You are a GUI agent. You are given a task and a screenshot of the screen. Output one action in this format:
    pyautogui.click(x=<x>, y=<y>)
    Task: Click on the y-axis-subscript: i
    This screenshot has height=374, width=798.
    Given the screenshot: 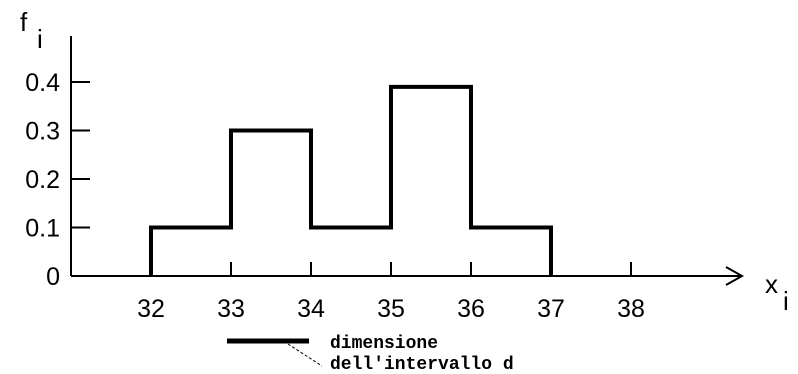 What is the action you would take?
    pyautogui.click(x=40, y=39)
    